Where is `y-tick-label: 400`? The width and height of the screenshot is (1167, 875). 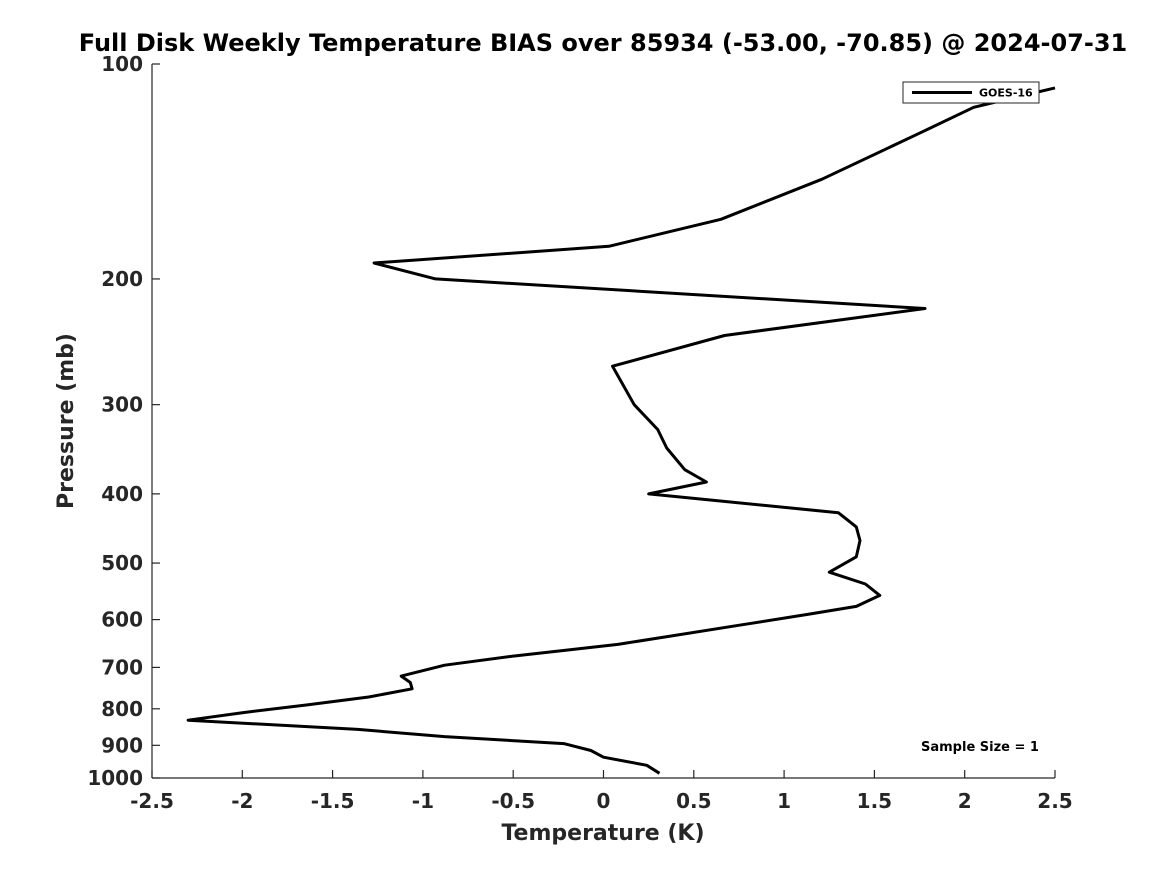 y-tick-label: 400 is located at coordinates (122, 494).